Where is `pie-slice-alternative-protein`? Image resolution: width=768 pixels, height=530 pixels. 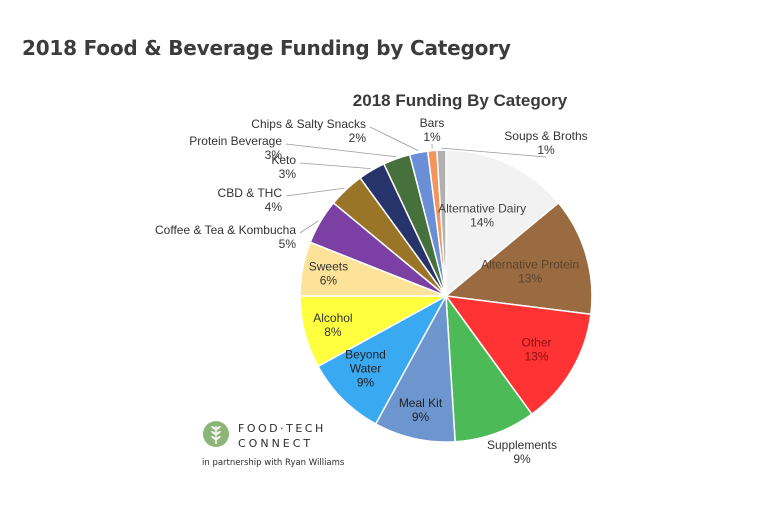
pie-slice-alternative-protein is located at coordinates (518, 258).